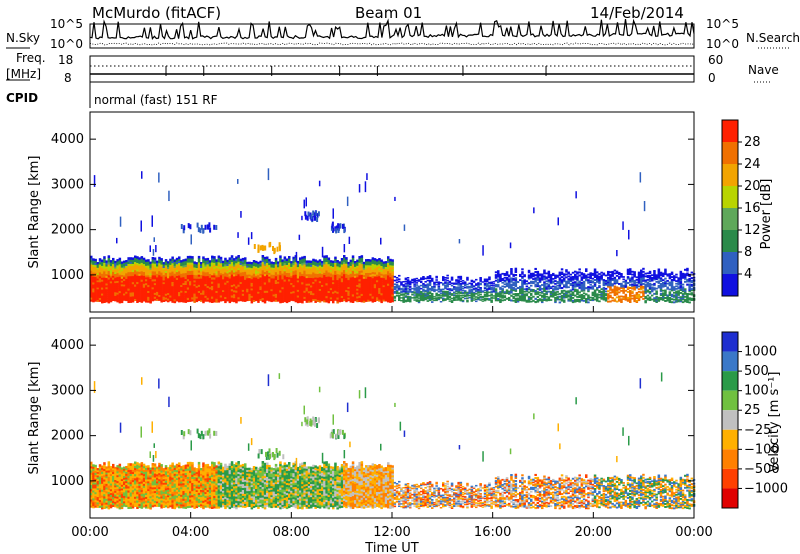 The height and width of the screenshot is (554, 800). I want to click on nave-tick-bottom: 0, so click(712, 78).